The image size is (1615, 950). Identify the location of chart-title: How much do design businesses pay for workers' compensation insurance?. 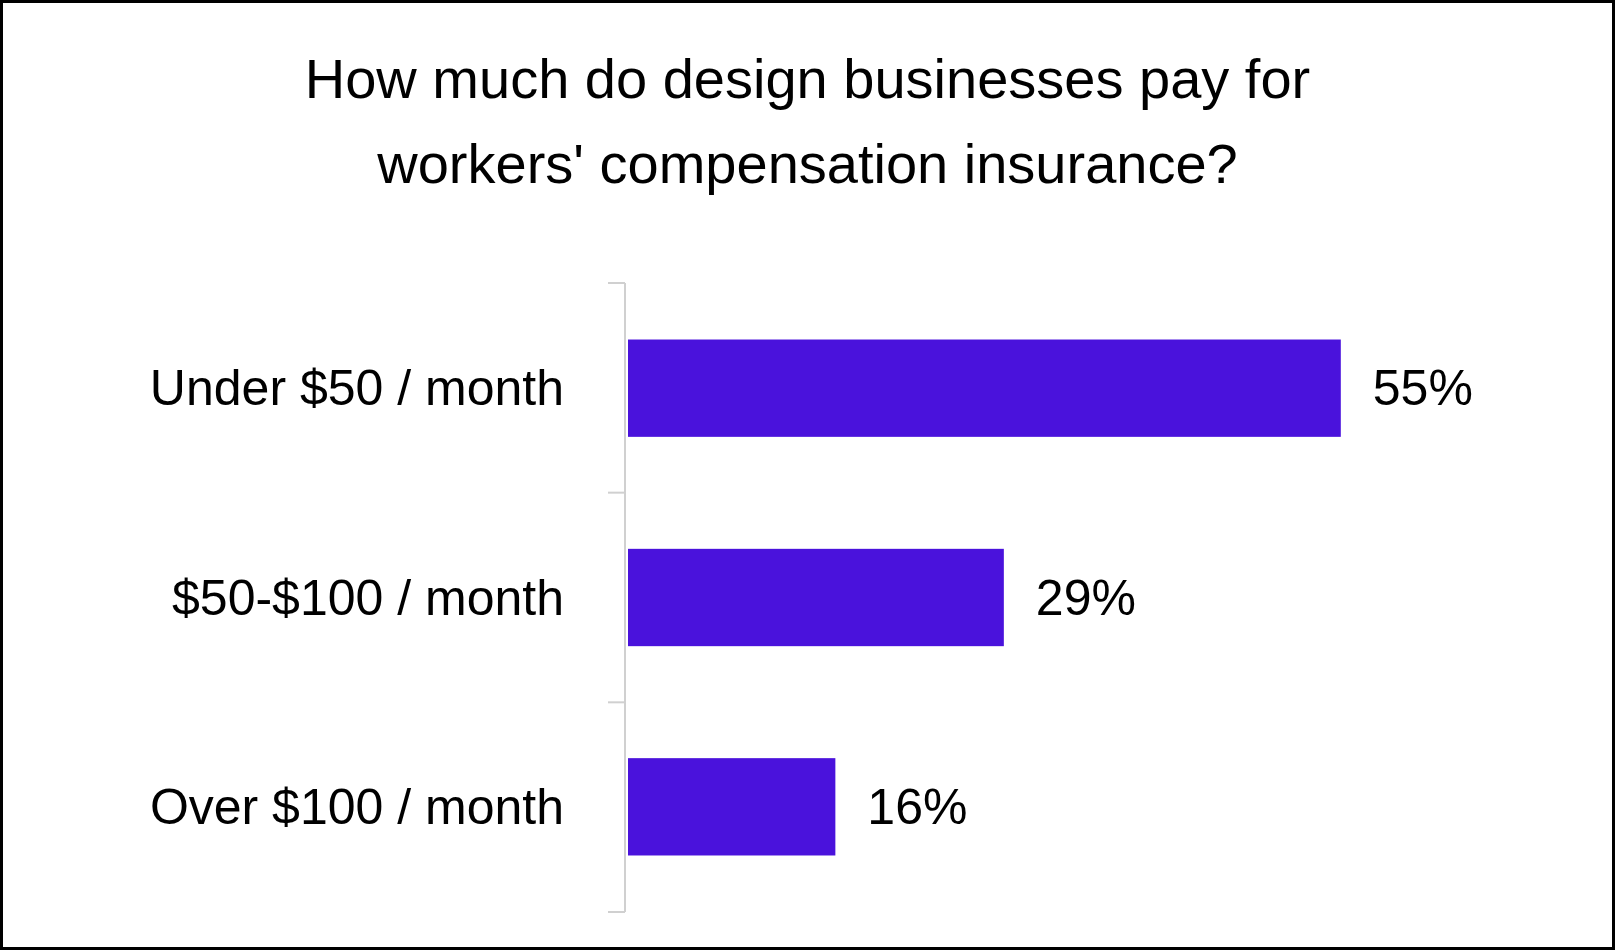
(807, 121).